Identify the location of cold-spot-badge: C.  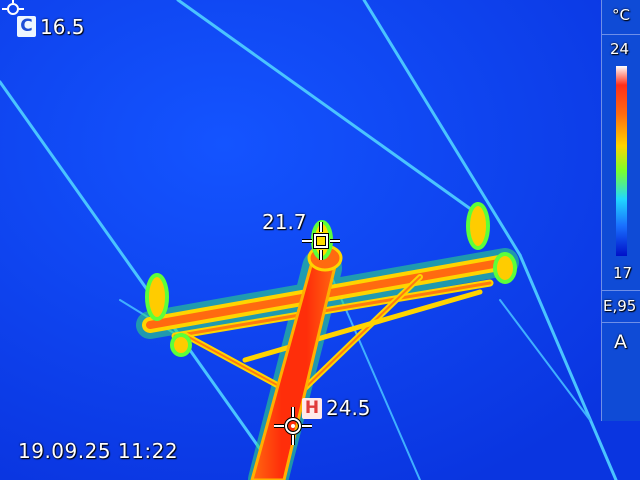
(26, 26).